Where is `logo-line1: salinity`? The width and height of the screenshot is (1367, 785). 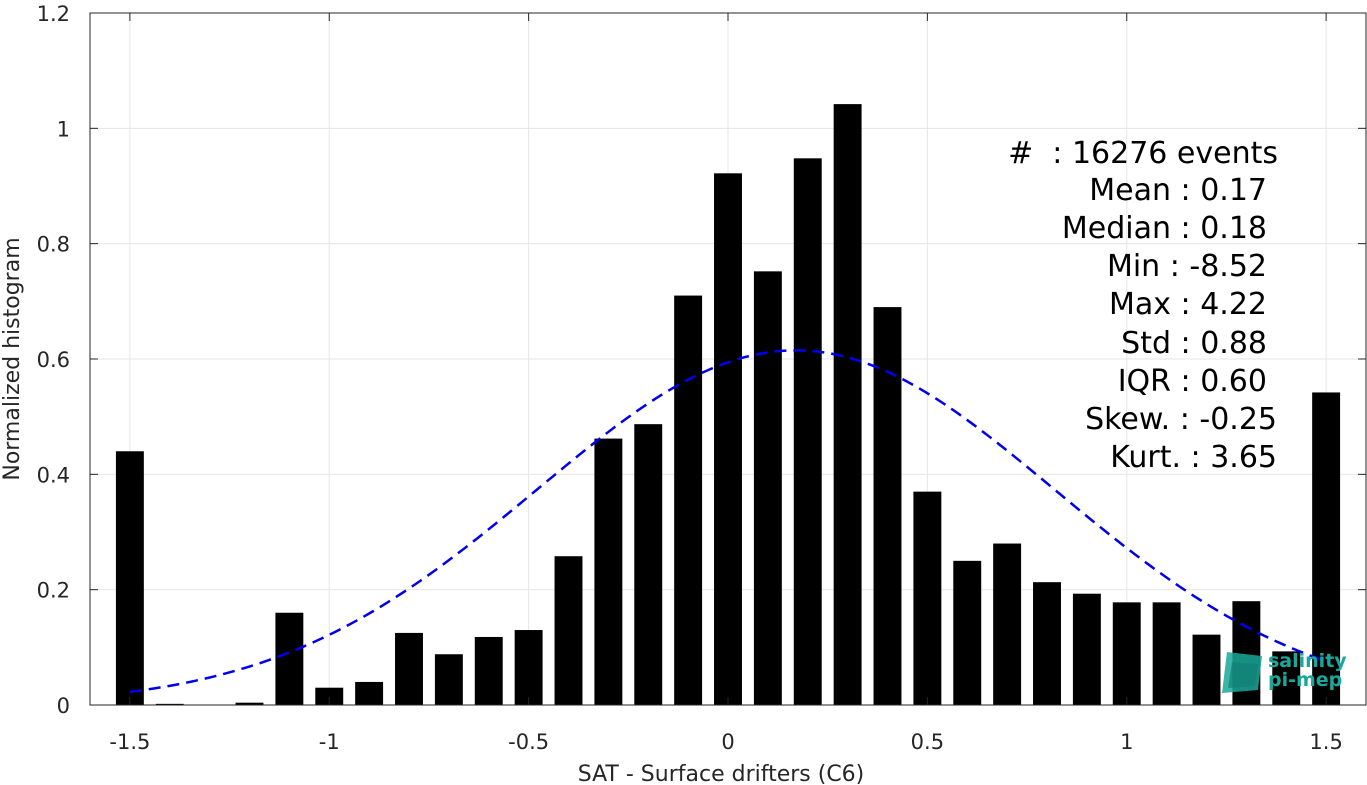
logo-line1: salinity is located at coordinates (1307, 661).